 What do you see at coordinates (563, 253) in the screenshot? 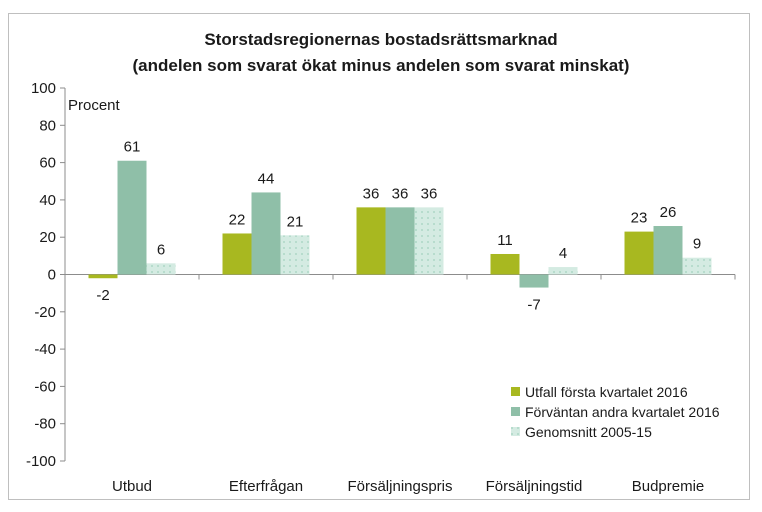
I see `data-label: 4` at bounding box center [563, 253].